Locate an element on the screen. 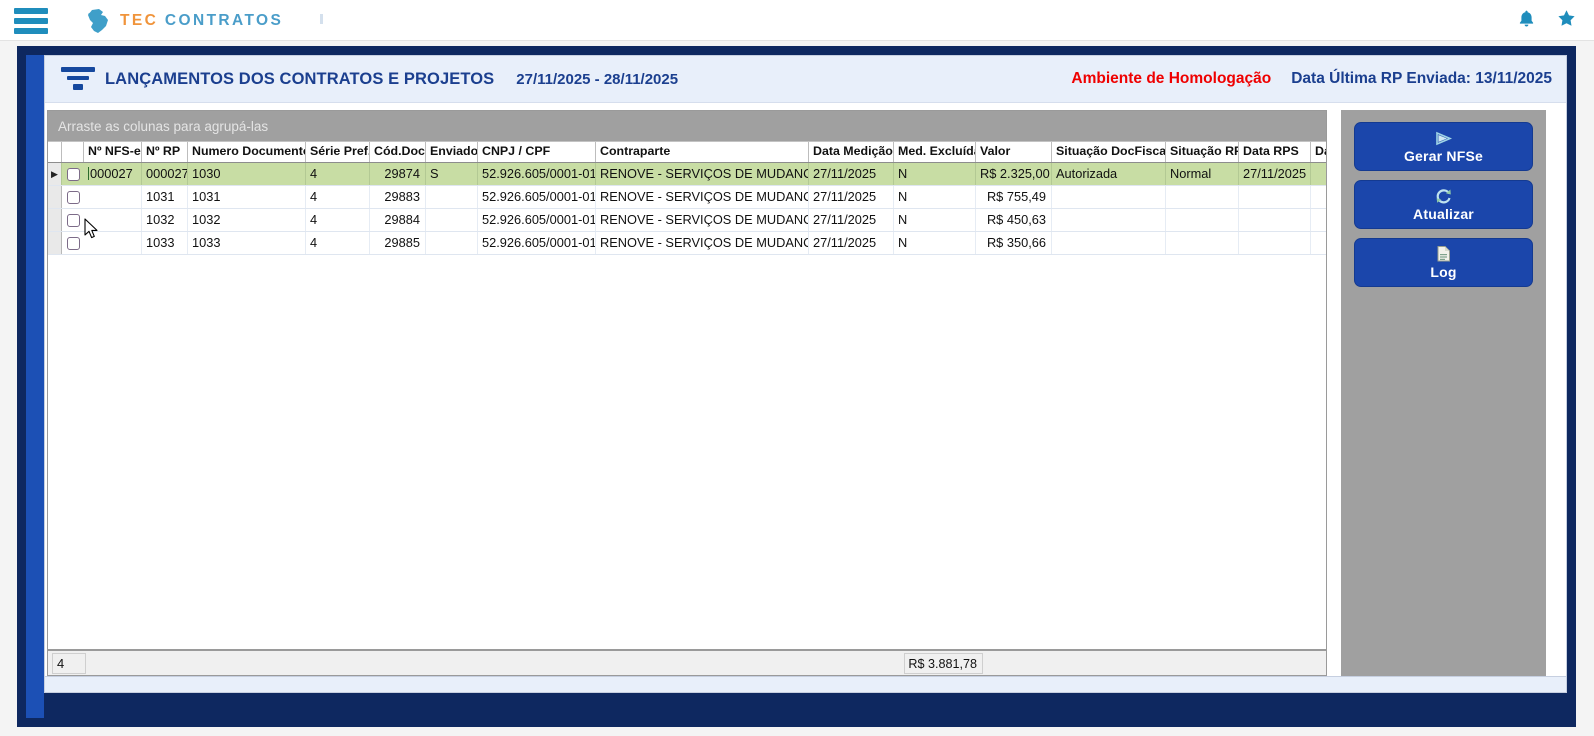 The width and height of the screenshot is (1594, 736). cell-nrp: 1031 is located at coordinates (165, 197).